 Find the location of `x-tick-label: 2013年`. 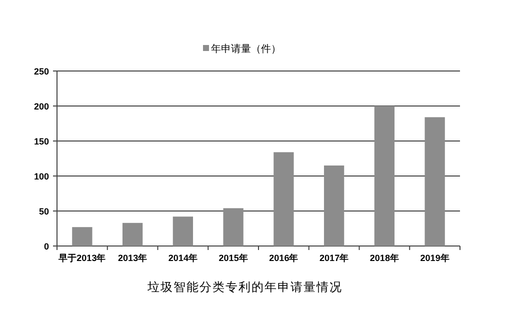

x-tick-label: 2013年 is located at coordinates (133, 258).